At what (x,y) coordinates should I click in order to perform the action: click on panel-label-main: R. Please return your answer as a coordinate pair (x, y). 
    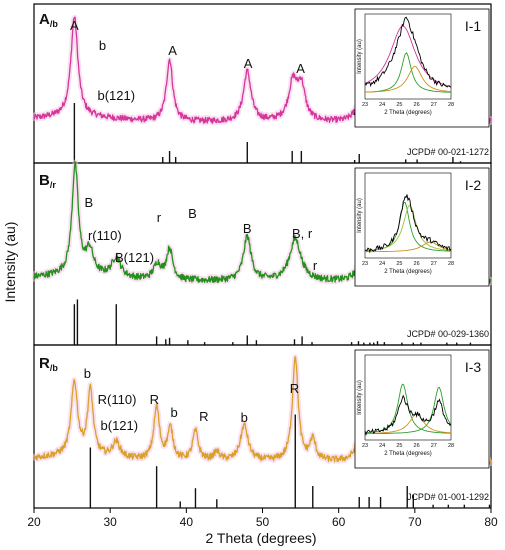
    Looking at the image, I should click on (44, 363).